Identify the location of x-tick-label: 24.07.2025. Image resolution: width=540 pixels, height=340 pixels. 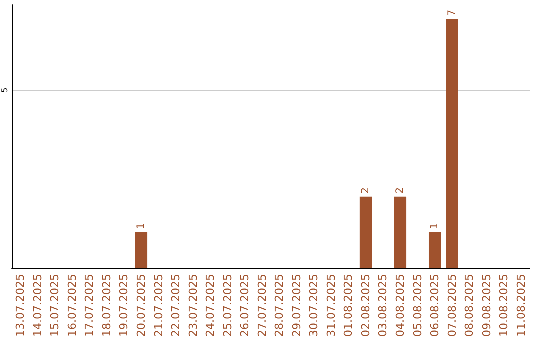
(211, 306).